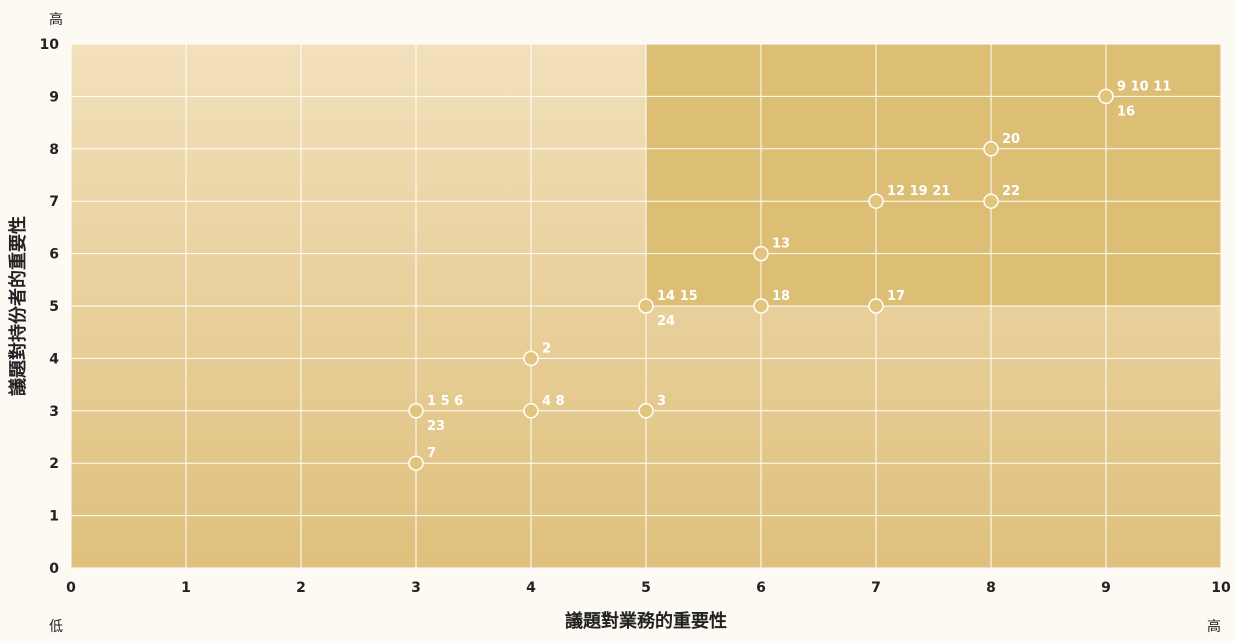 This screenshot has width=1236, height=641. What do you see at coordinates (54, 255) in the screenshot?
I see `y-tick-label: 6` at bounding box center [54, 255].